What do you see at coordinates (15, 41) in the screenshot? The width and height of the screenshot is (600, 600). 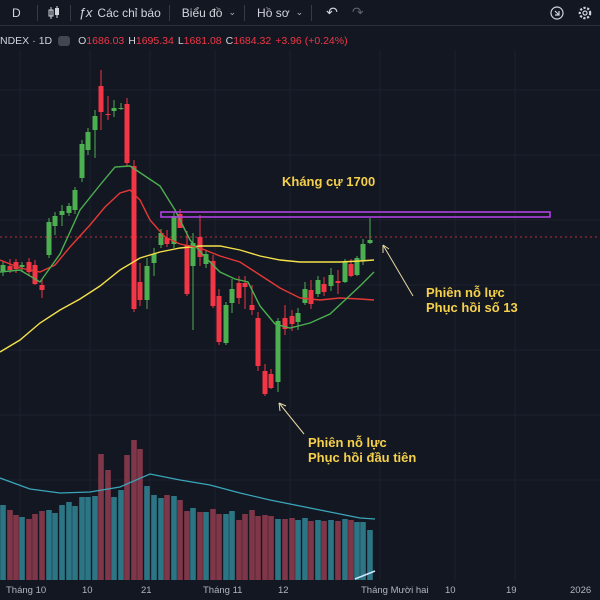 I see `symbol-label: NDEX` at bounding box center [15, 41].